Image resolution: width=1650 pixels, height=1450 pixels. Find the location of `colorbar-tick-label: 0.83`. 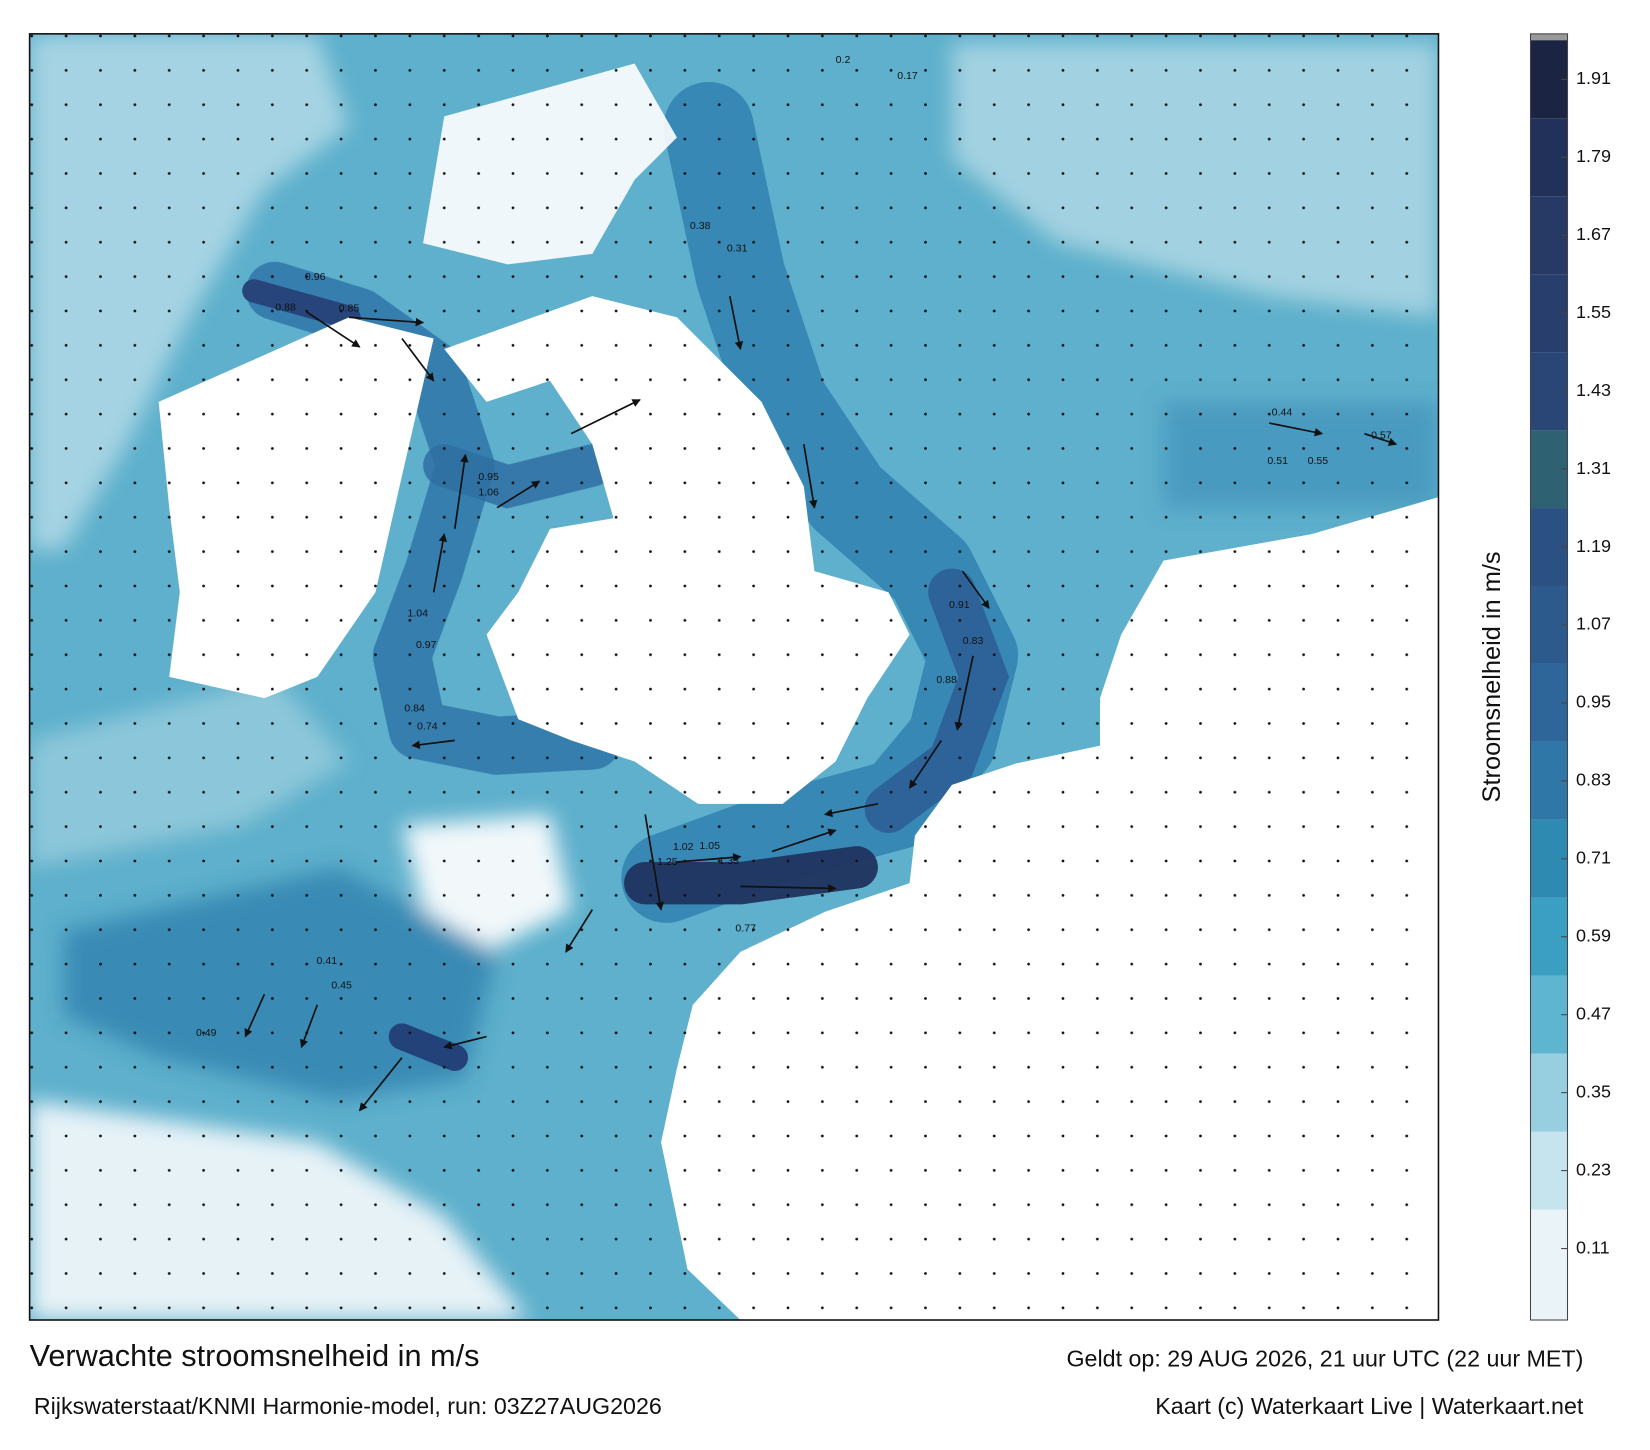

colorbar-tick-label: 0.83 is located at coordinates (1593, 780).